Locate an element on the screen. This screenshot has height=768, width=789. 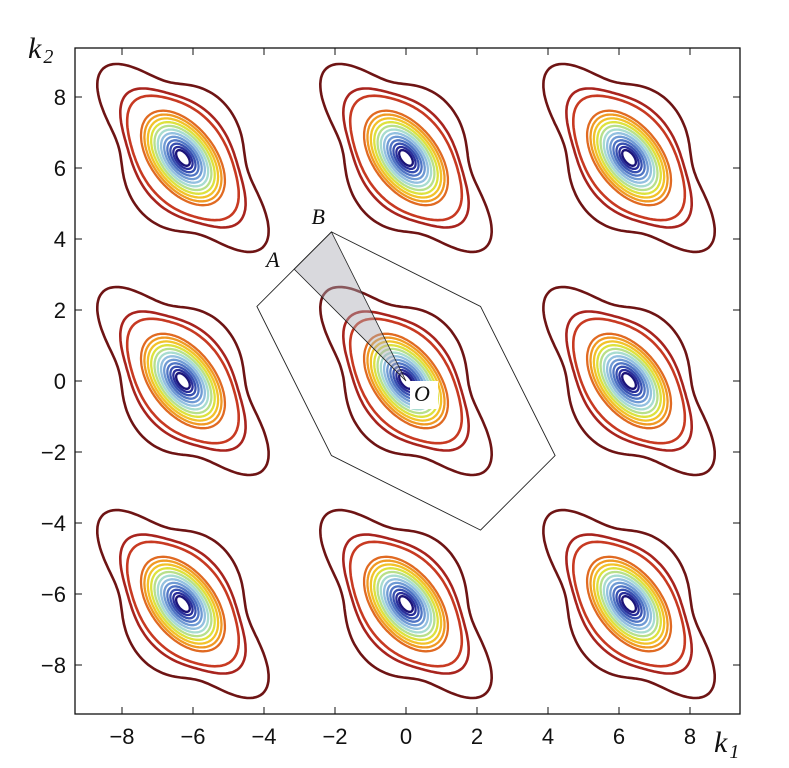
x-tick-label: −2 is located at coordinates (334, 736).